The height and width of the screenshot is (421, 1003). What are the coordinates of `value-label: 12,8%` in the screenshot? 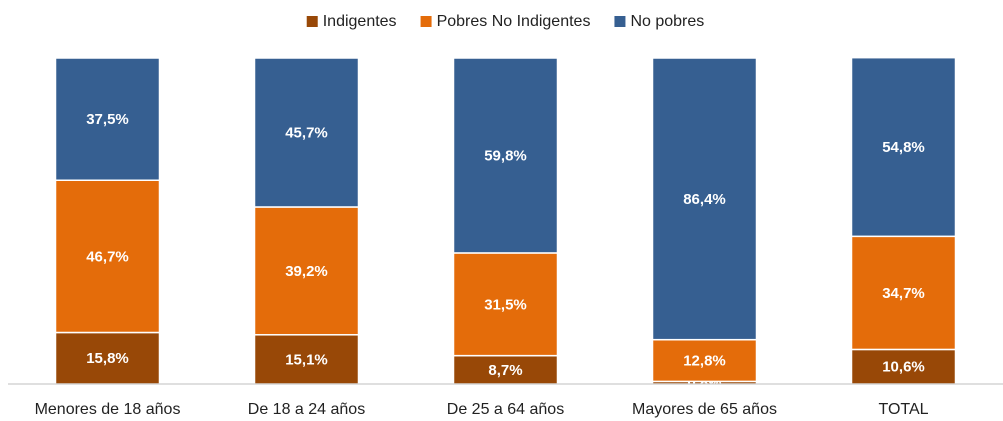 It's located at (704, 360).